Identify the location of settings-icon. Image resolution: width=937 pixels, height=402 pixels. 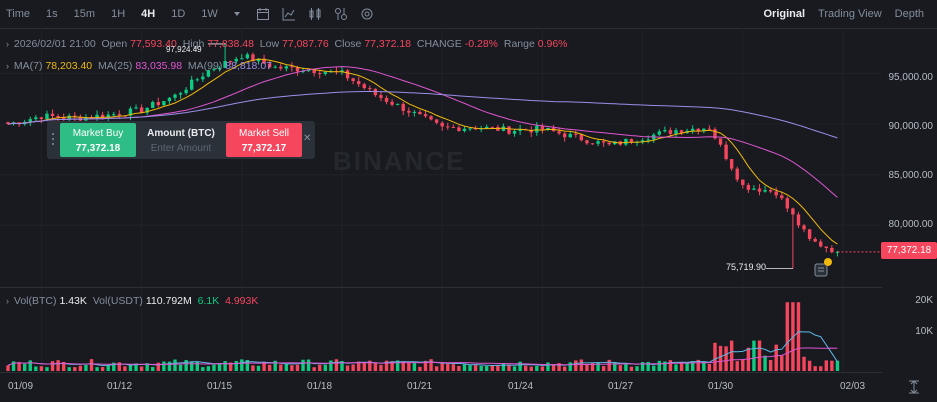
(367, 14).